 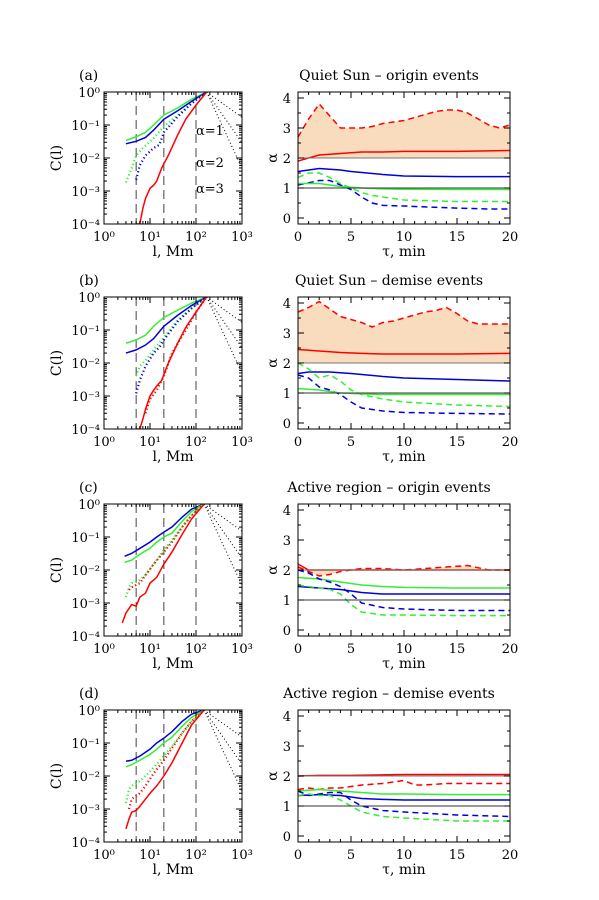 I want to click on cl-ytick-label: 10⁻³, so click(x=85, y=192).